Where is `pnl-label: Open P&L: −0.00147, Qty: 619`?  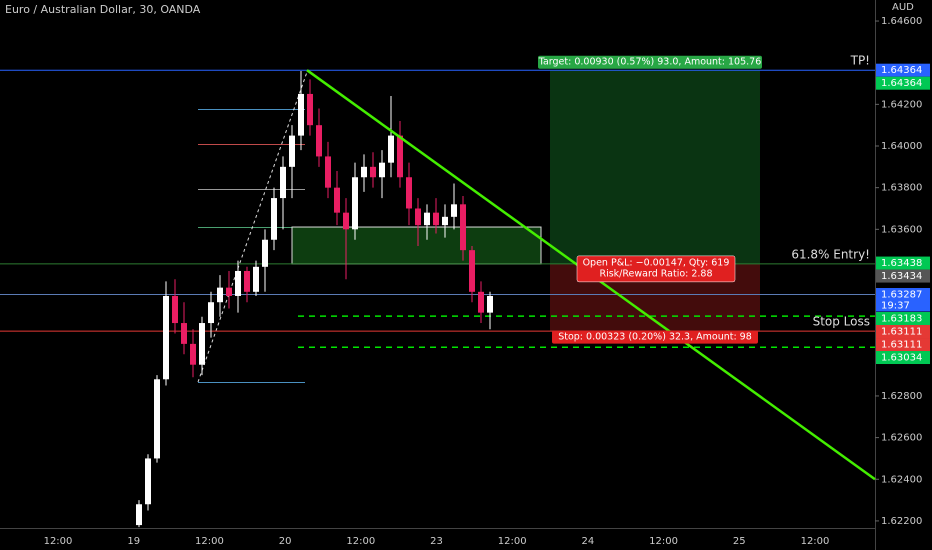 pnl-label: Open P&L: −0.00147, Qty: 619 is located at coordinates (656, 262).